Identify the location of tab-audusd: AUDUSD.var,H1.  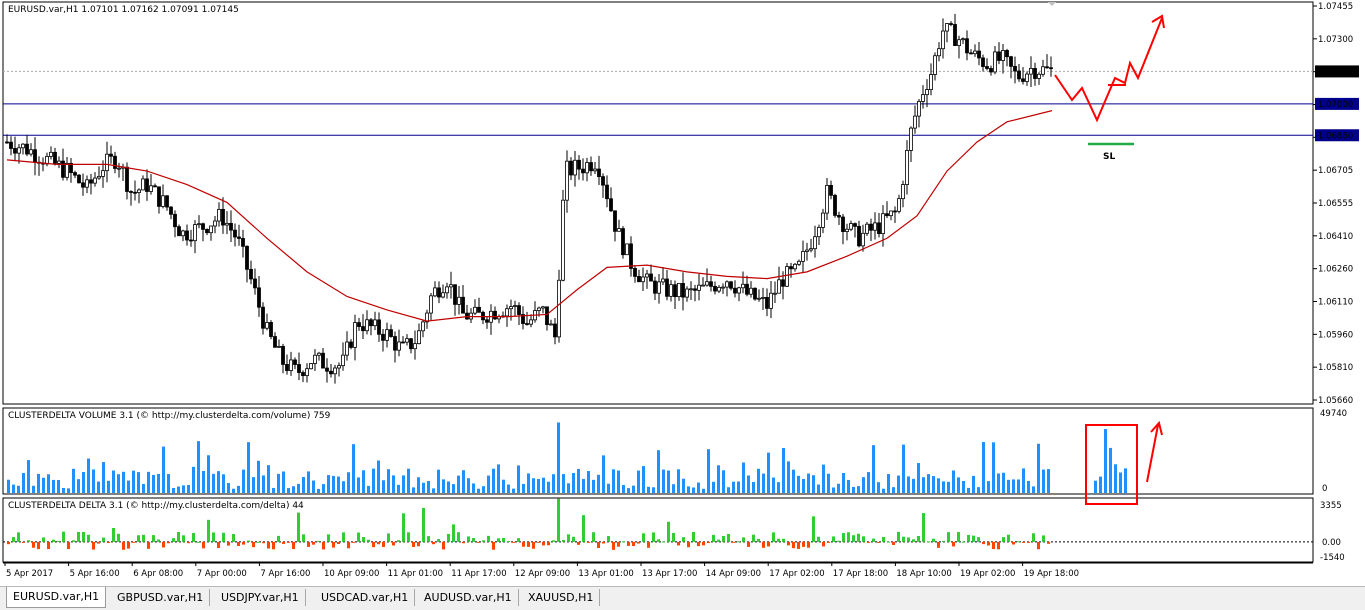
(468, 597).